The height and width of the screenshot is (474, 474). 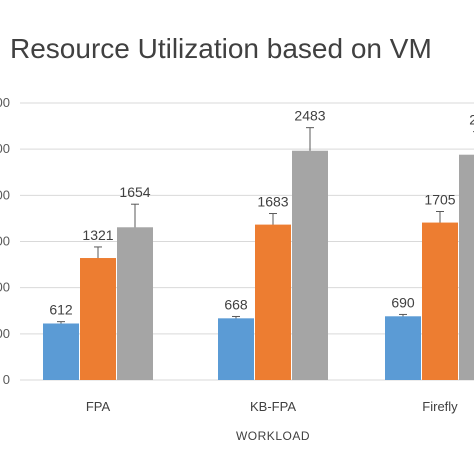 I want to click on y-tick-label: 0, so click(x=6, y=379).